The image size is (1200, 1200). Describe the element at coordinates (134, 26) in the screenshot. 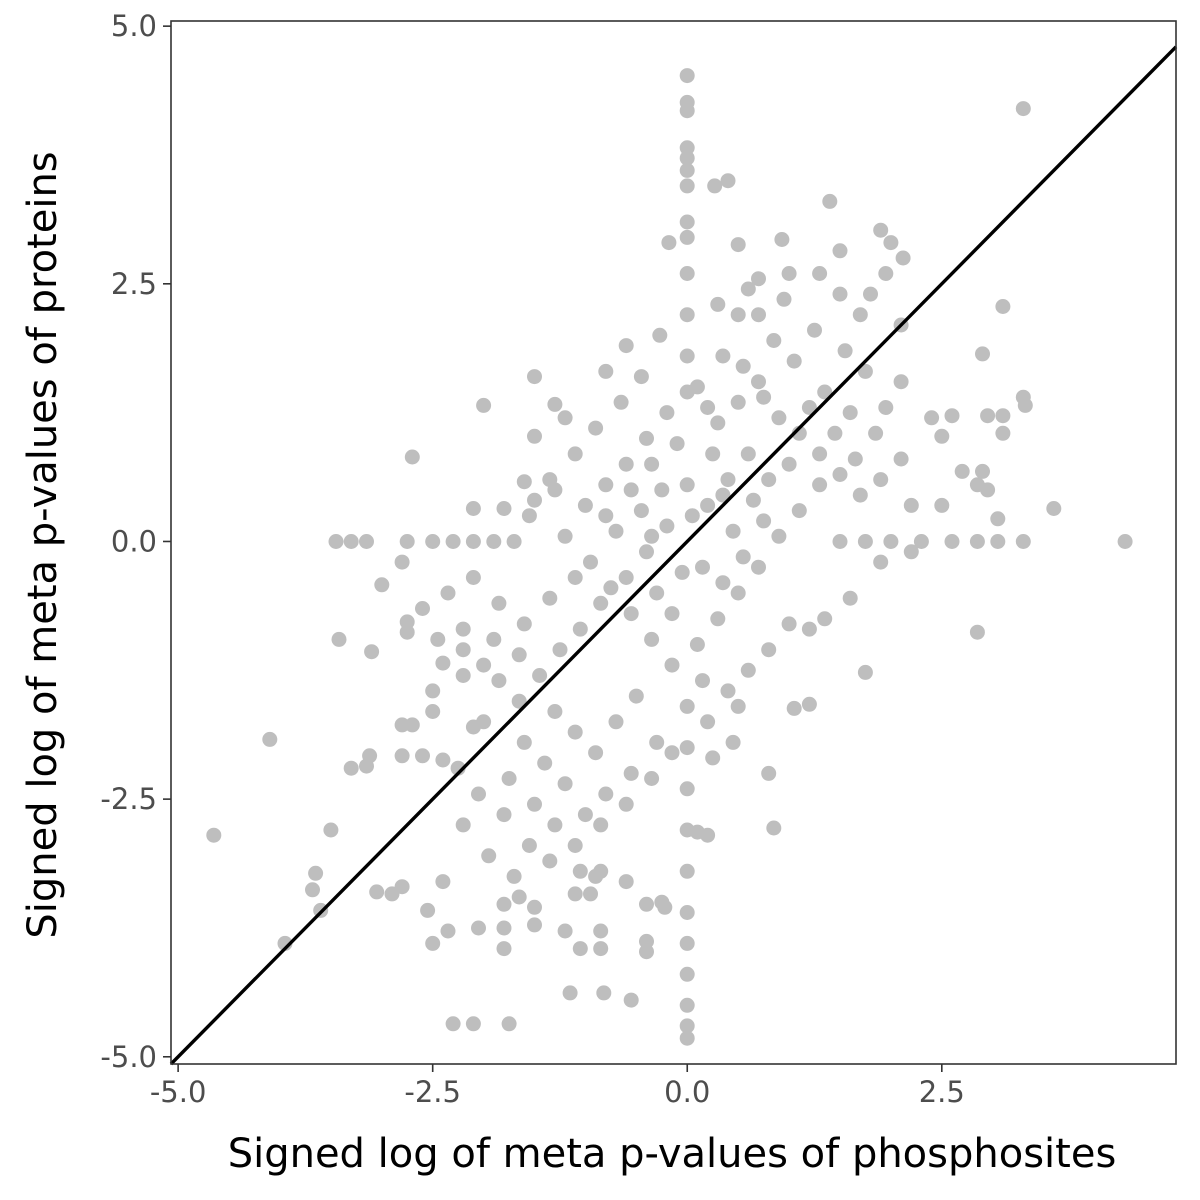

I see `y-tick-label: 5.0` at that location.